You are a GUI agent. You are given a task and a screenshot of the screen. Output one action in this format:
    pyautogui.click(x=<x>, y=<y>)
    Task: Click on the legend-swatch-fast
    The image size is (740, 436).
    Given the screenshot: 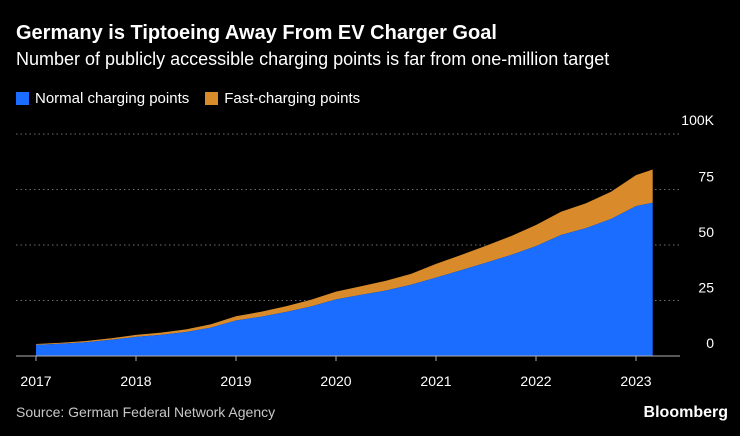 What is the action you would take?
    pyautogui.click(x=212, y=98)
    